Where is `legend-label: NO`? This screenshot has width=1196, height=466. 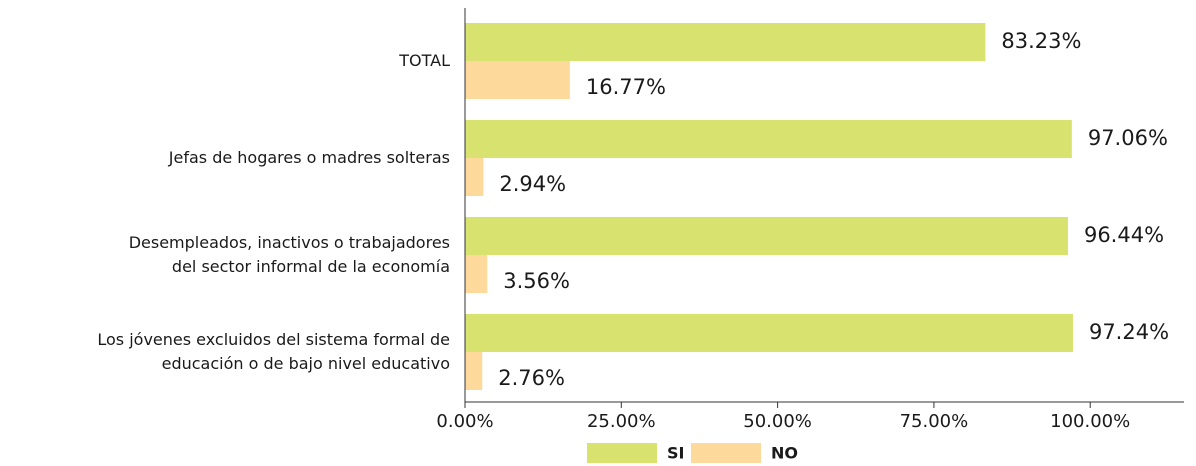 legend-label: NO is located at coordinates (784, 453).